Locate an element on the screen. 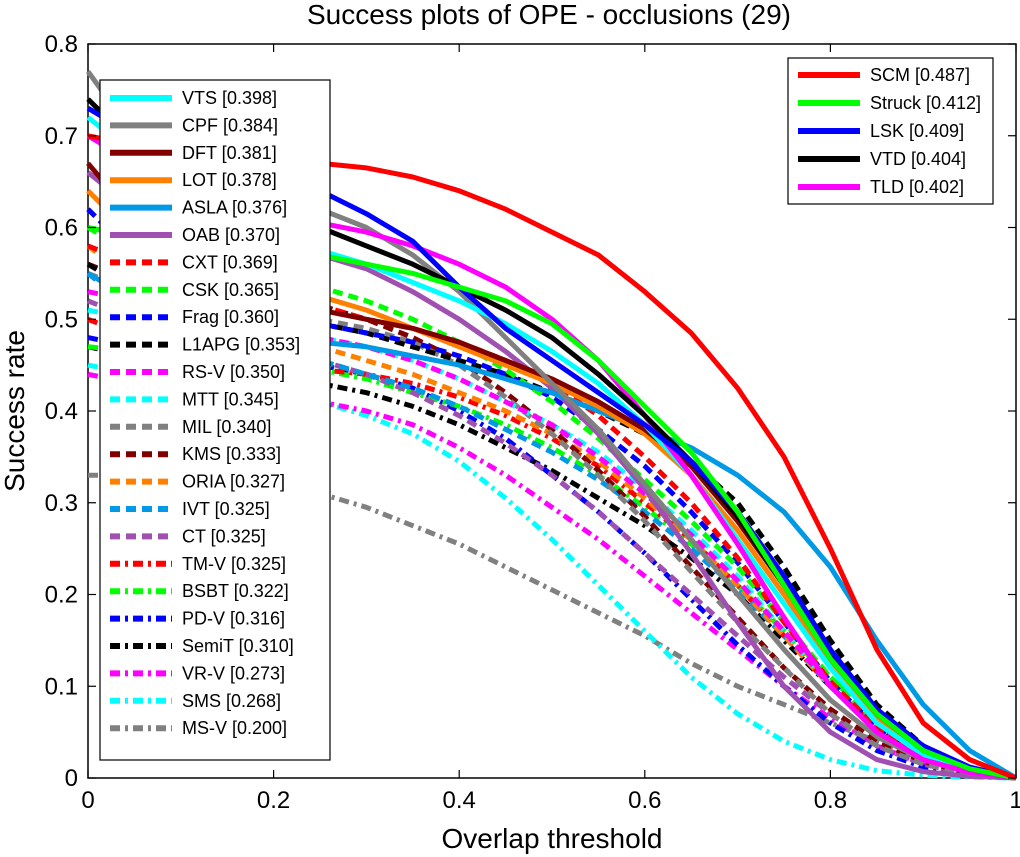 The image size is (1020, 857). x-tick-label: 1 is located at coordinates (1014, 800).